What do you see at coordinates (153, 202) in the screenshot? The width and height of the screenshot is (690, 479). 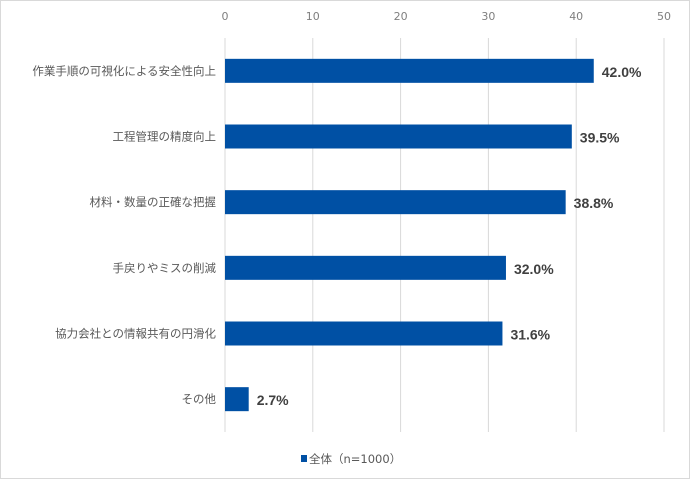 I see `category-label: 材料・数量の正確な把握` at bounding box center [153, 202].